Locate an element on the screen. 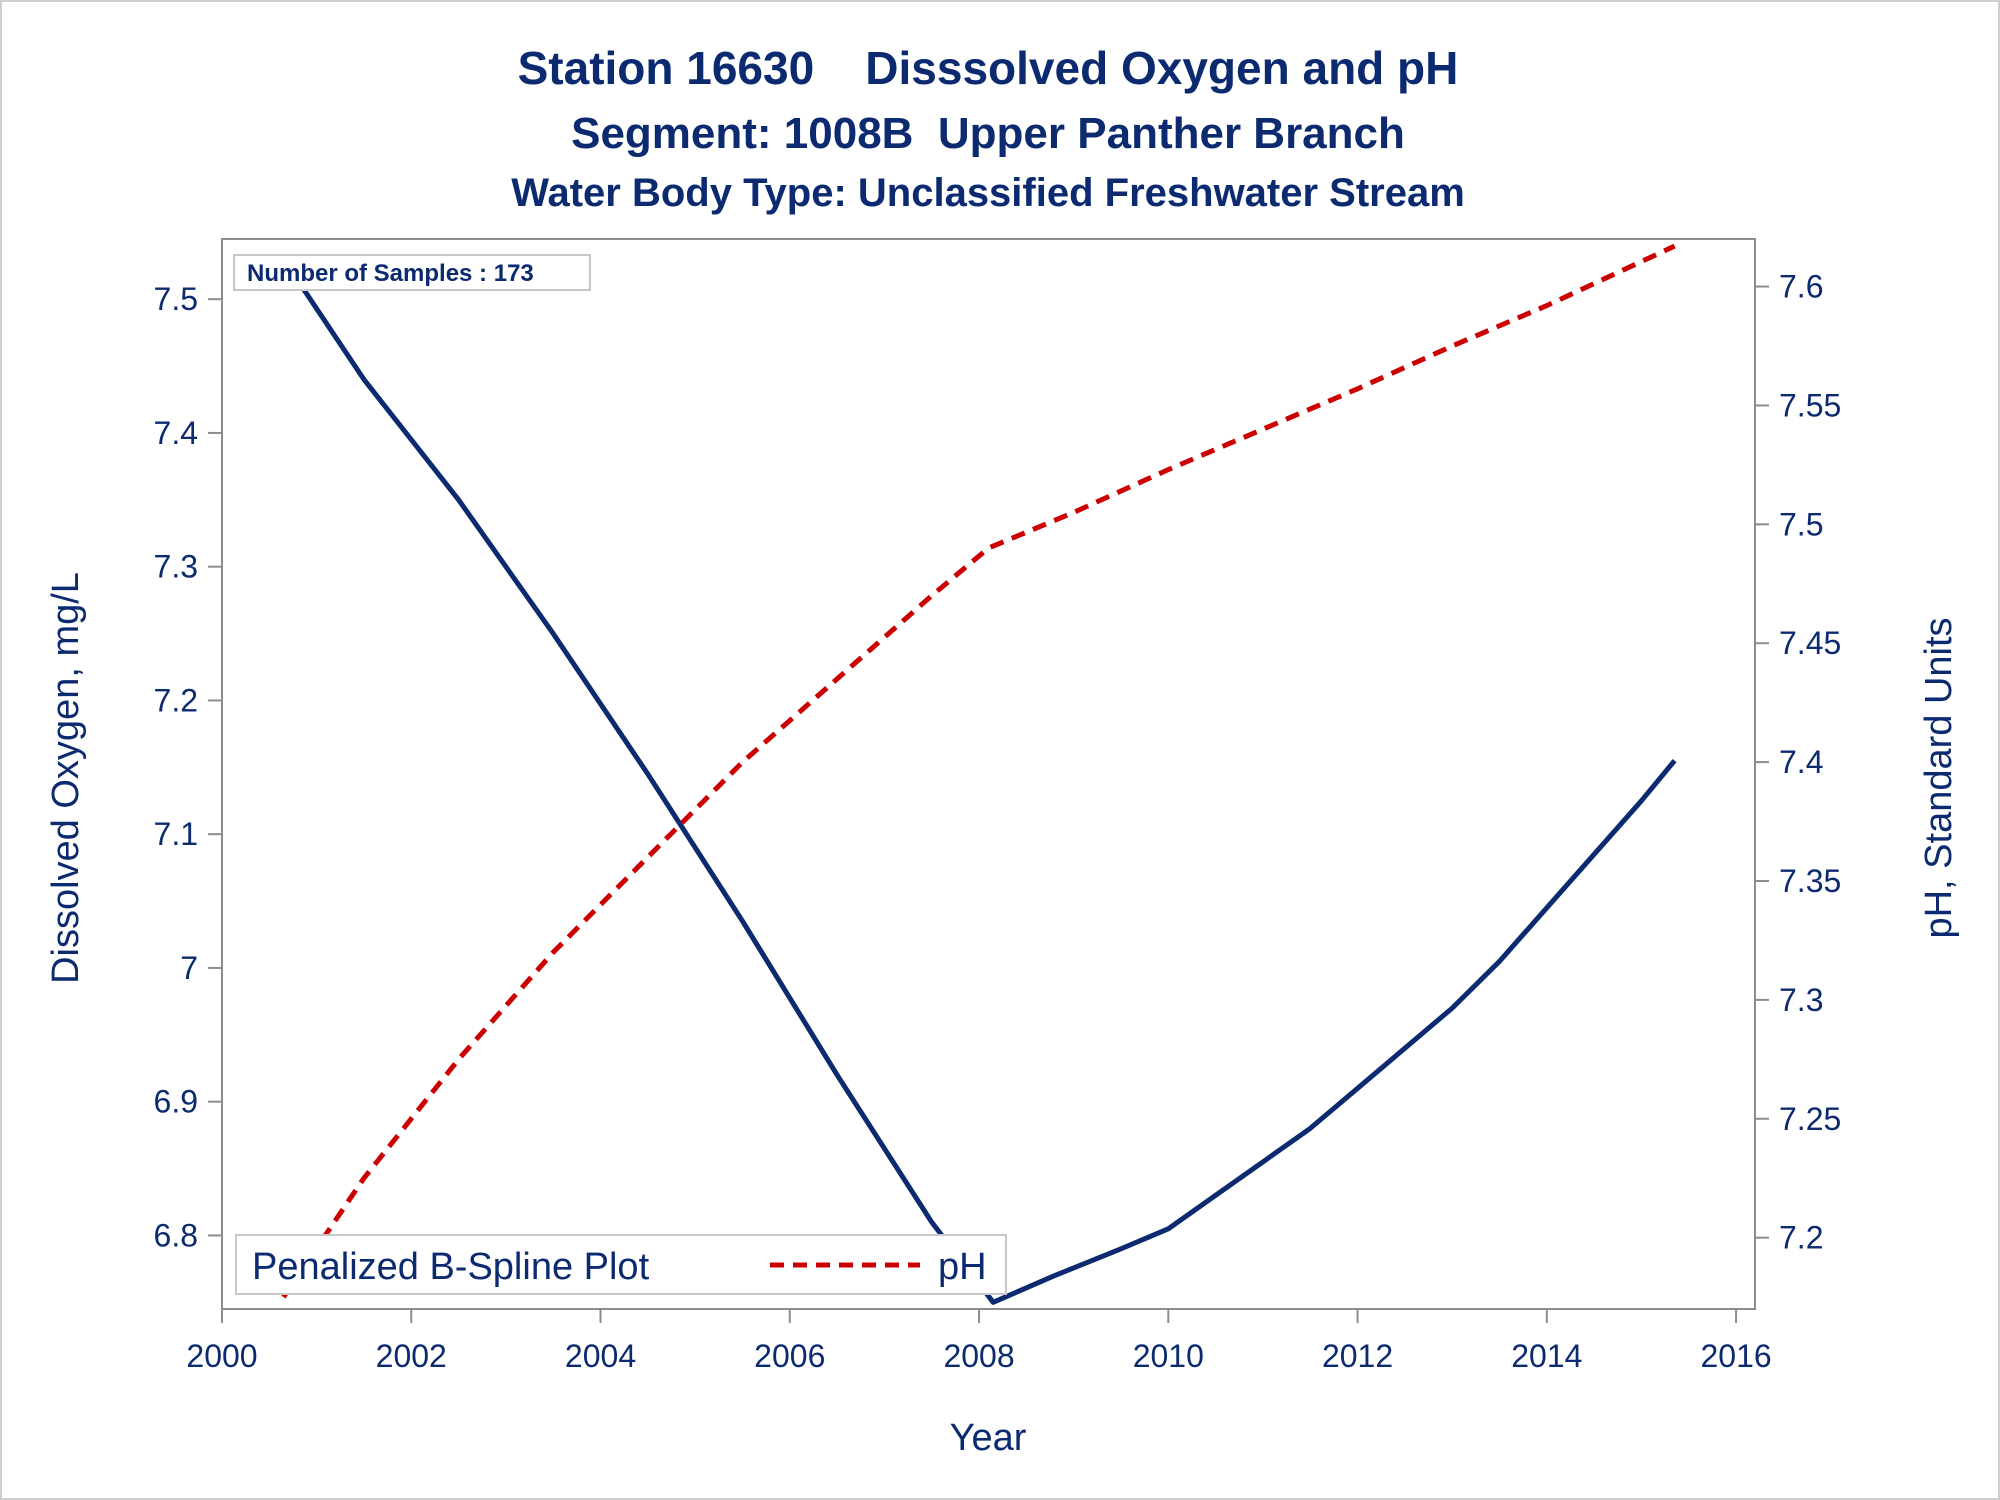 The image size is (2000, 1500). chart-title: Station 16630 Disssolved Oxygen and pH is located at coordinates (988, 68).